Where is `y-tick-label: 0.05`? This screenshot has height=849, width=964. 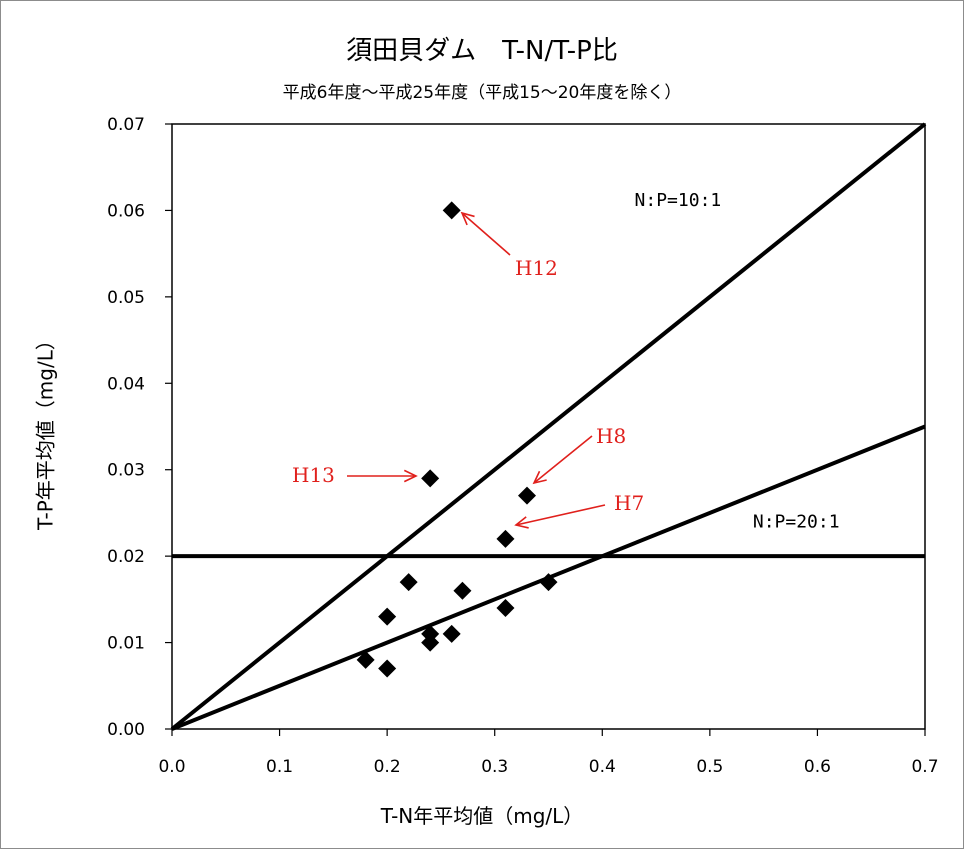
y-tick-label: 0.05 is located at coordinates (126, 298).